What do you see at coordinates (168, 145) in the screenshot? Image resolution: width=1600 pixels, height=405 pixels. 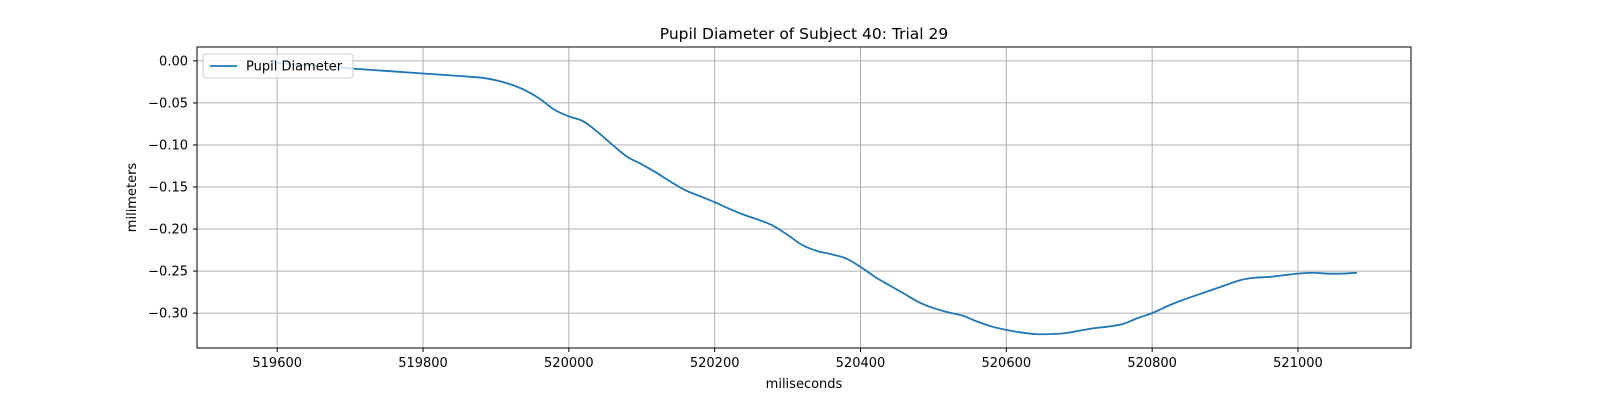 I see `y-tick-label: −0.10` at bounding box center [168, 145].